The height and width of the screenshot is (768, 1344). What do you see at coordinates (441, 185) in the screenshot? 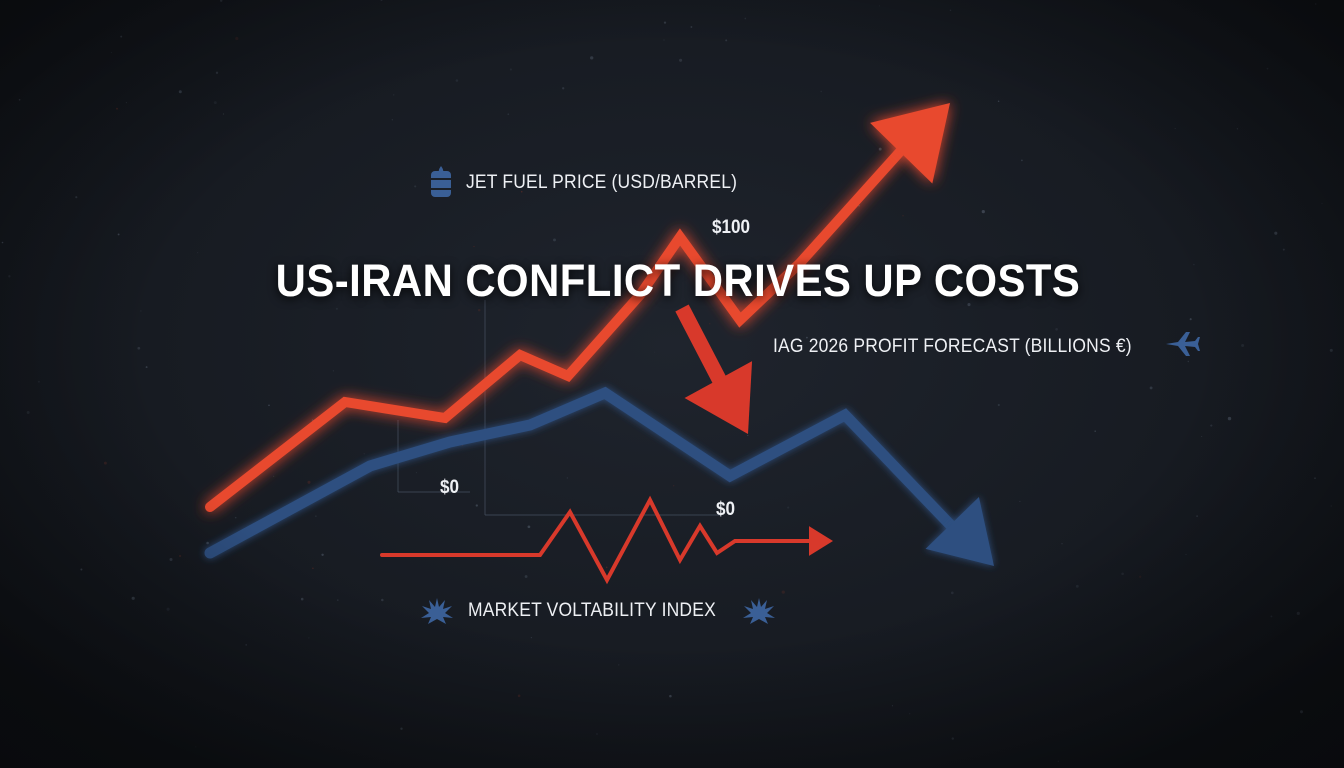
I see `oil-barrel-icon` at bounding box center [441, 185].